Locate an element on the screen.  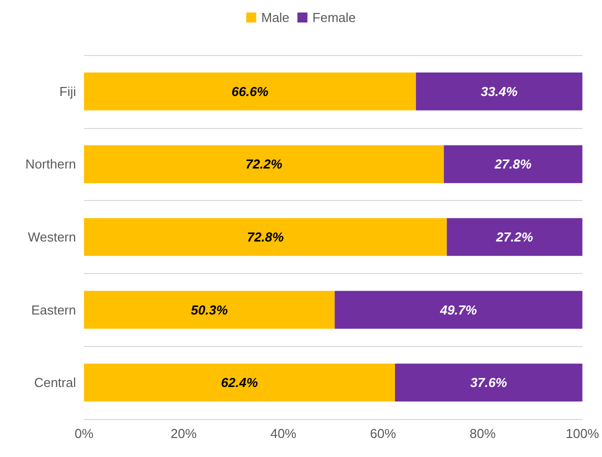
data-label: 62.4% is located at coordinates (239, 382).